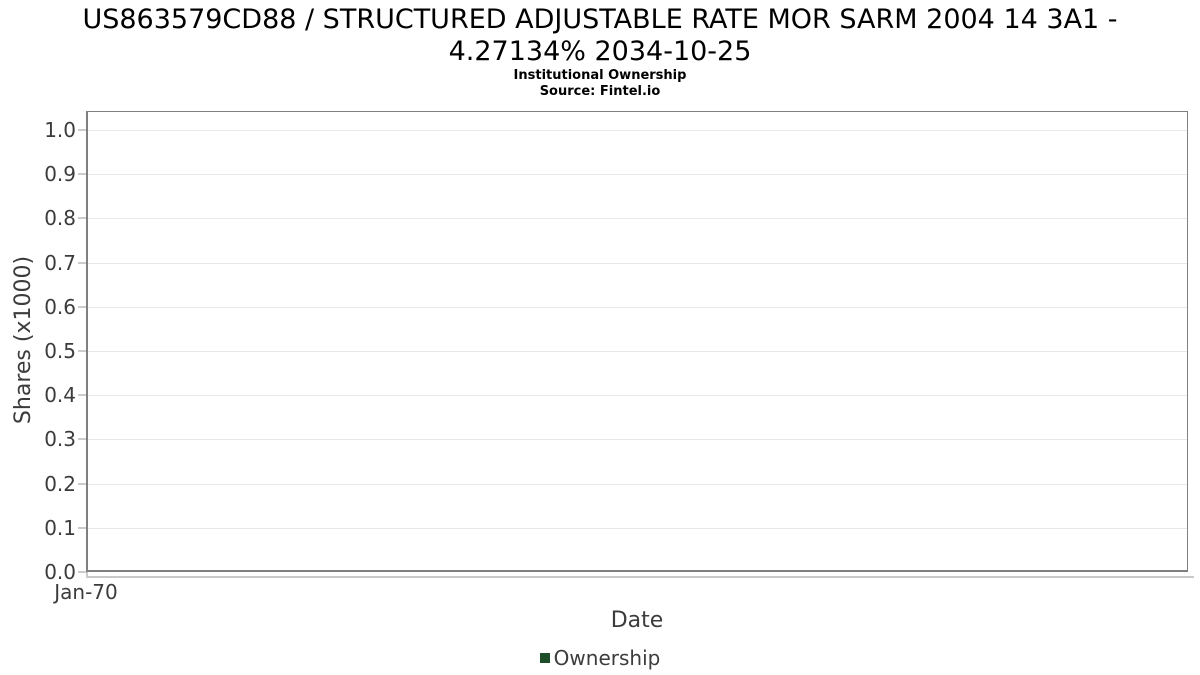 Image resolution: width=1200 pixels, height=675 pixels. What do you see at coordinates (640, 577) in the screenshot?
I see `x-axis-line` at bounding box center [640, 577].